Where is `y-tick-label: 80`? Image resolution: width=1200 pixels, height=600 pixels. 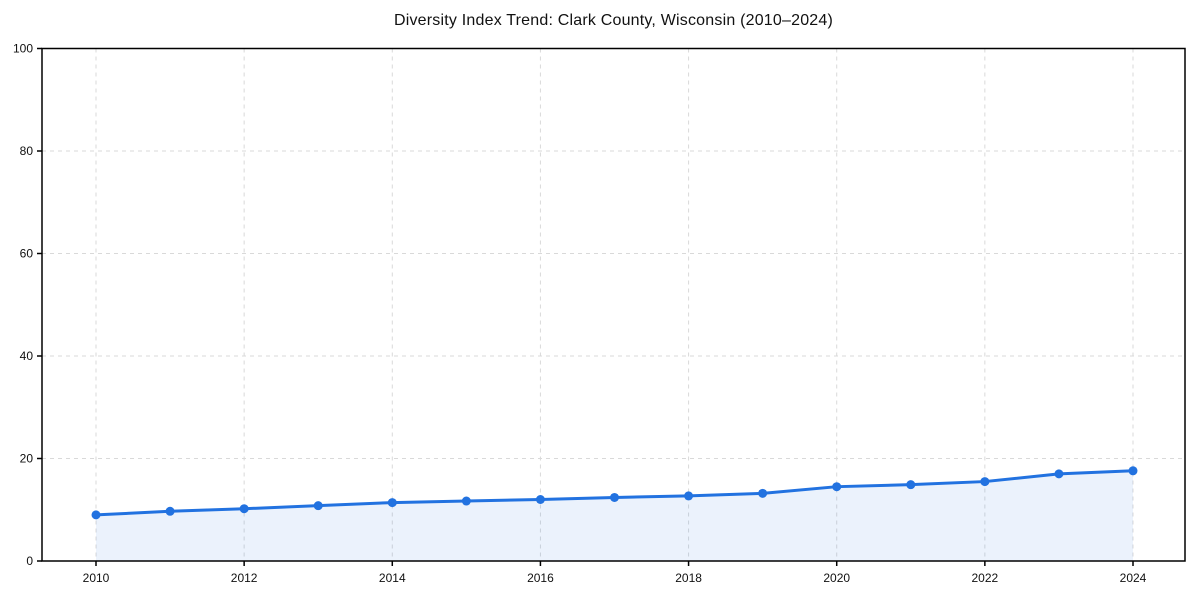
y-tick-label: 80 is located at coordinates (27, 151).